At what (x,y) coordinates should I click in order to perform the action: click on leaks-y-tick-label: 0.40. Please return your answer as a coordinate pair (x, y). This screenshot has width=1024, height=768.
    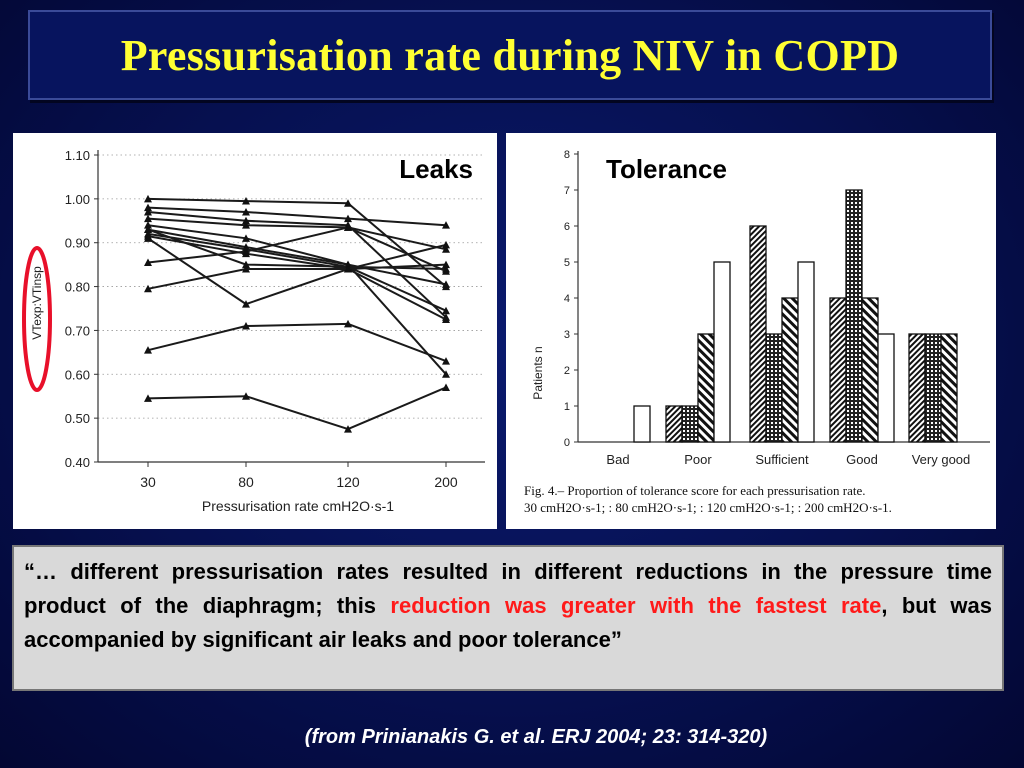
    Looking at the image, I should click on (77, 462).